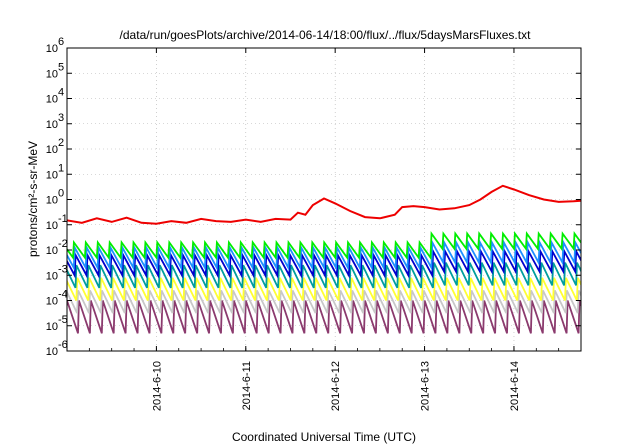  I want to click on y-tick-exponent: 4, so click(61, 93).